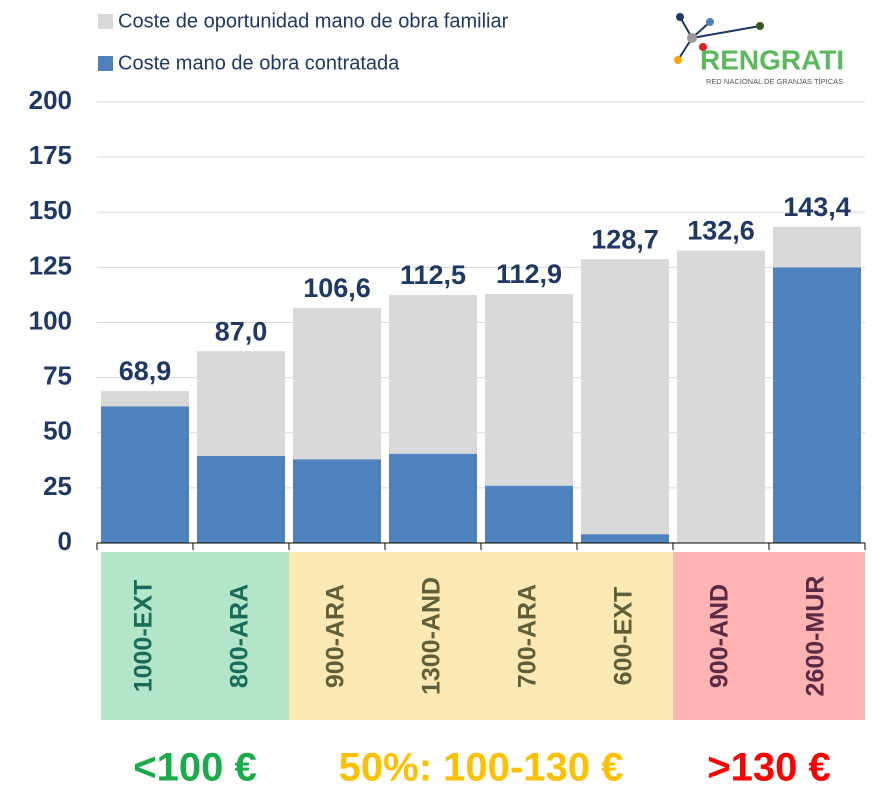 The width and height of the screenshot is (872, 787). What do you see at coordinates (768, 766) in the screenshot?
I see `group-label: >130 €` at bounding box center [768, 766].